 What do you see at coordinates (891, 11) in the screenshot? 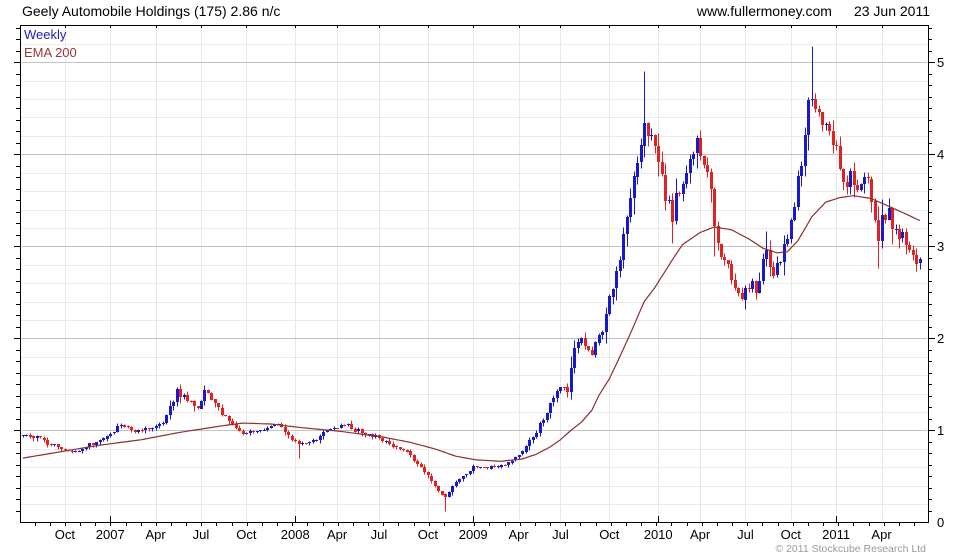
I see `chart-date: 23 Jun 2011` at bounding box center [891, 11].